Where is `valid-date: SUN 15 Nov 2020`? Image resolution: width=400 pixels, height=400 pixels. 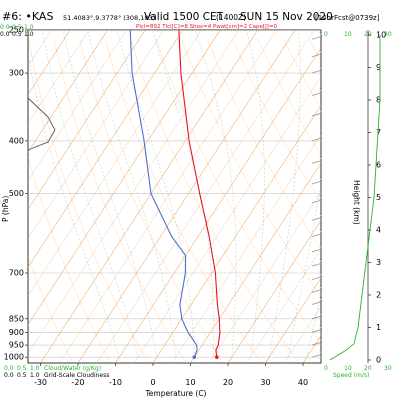
valid-date: SUN 15 Nov 2020 is located at coordinates (286, 17).